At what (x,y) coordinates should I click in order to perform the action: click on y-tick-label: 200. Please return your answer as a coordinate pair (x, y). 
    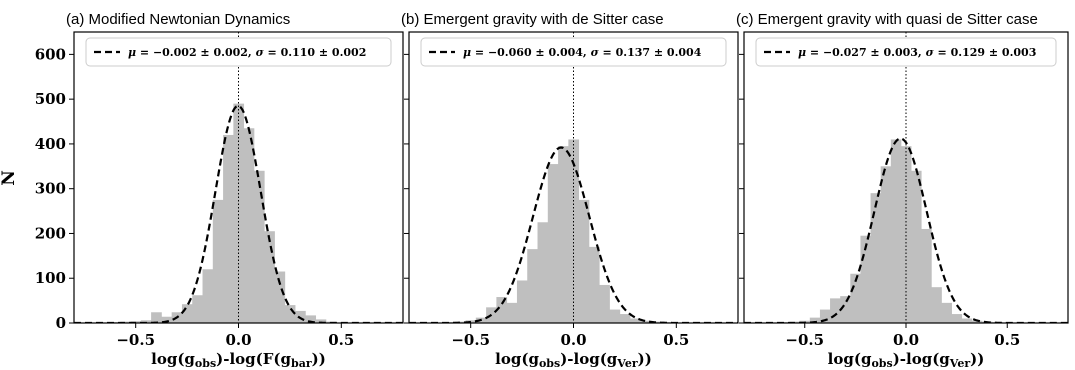
    Looking at the image, I should click on (50, 233).